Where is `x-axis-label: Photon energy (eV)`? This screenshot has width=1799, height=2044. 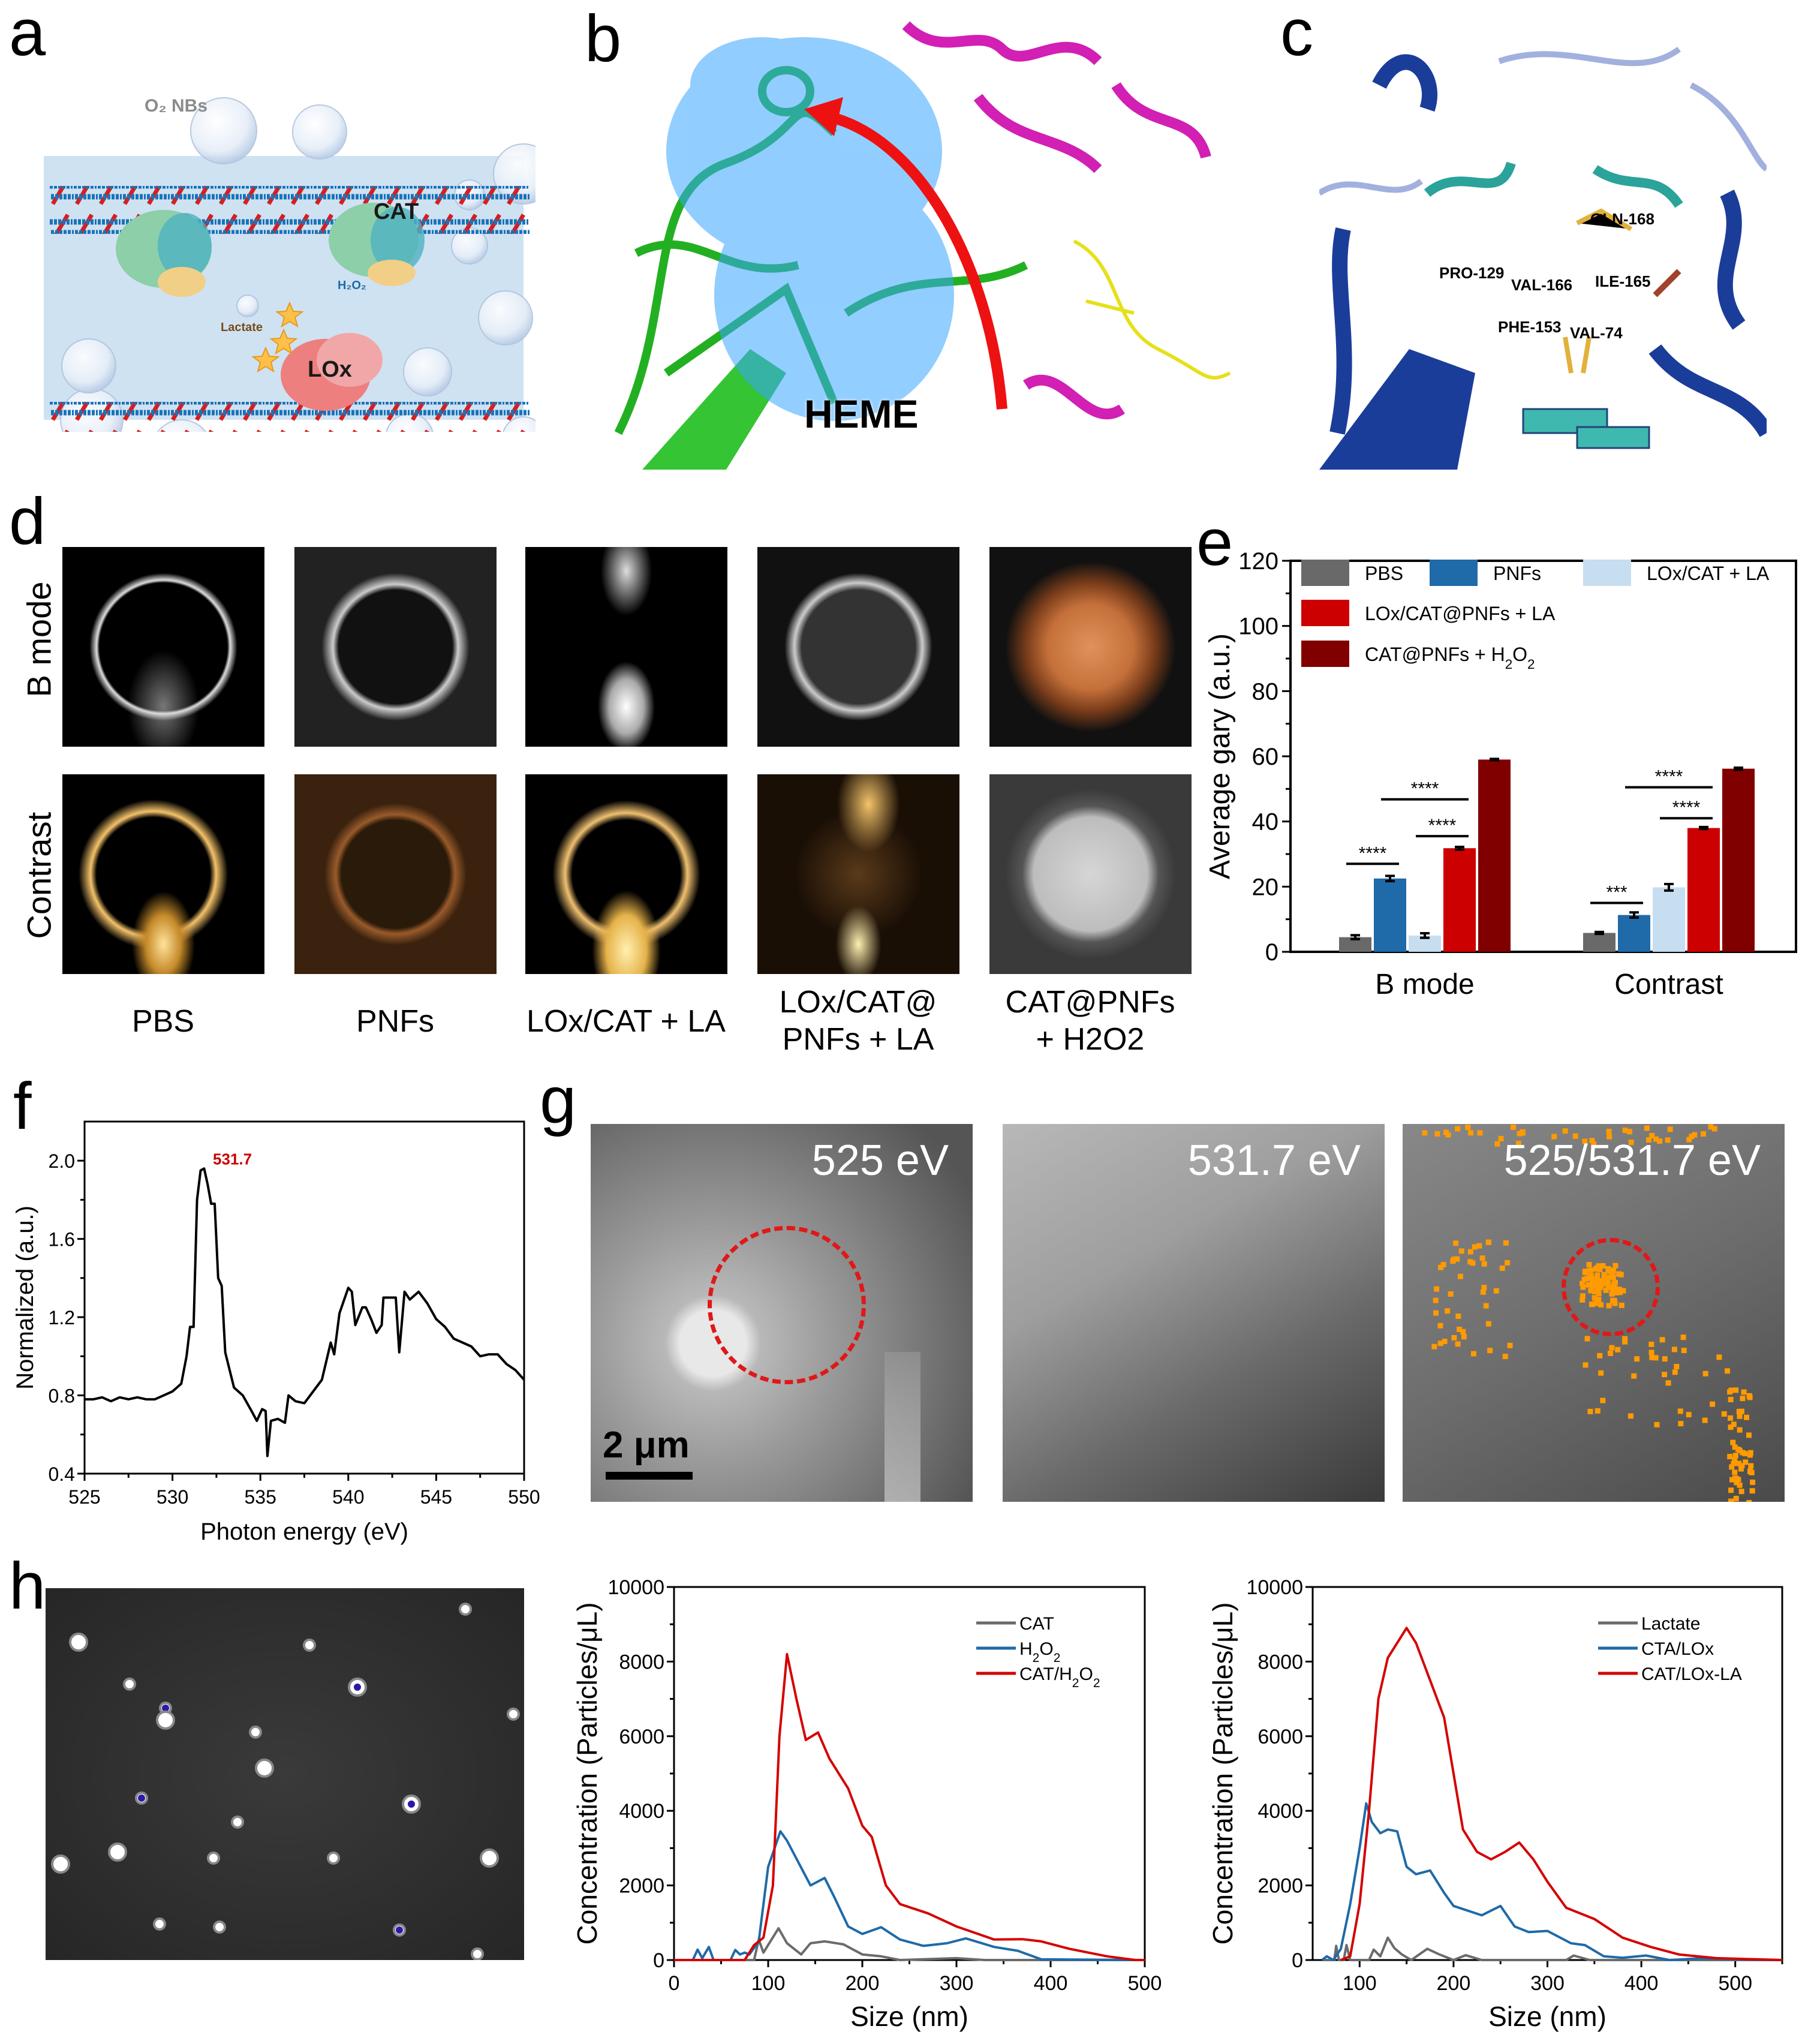 x-axis-label: Photon energy (eV) is located at coordinates (304, 1532).